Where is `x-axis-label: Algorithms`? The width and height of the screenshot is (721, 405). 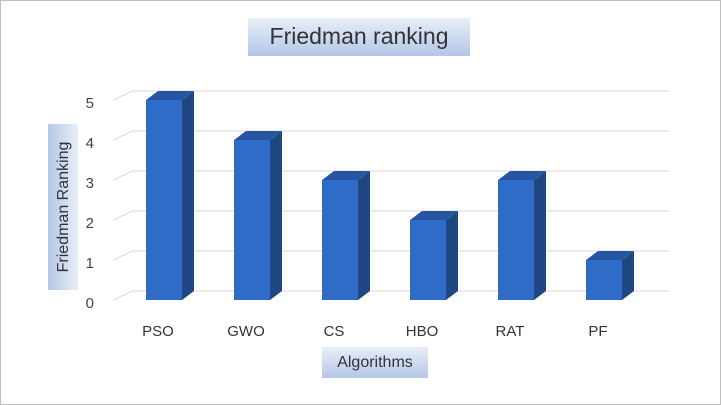 x-axis-label: Algorithms is located at coordinates (375, 362).